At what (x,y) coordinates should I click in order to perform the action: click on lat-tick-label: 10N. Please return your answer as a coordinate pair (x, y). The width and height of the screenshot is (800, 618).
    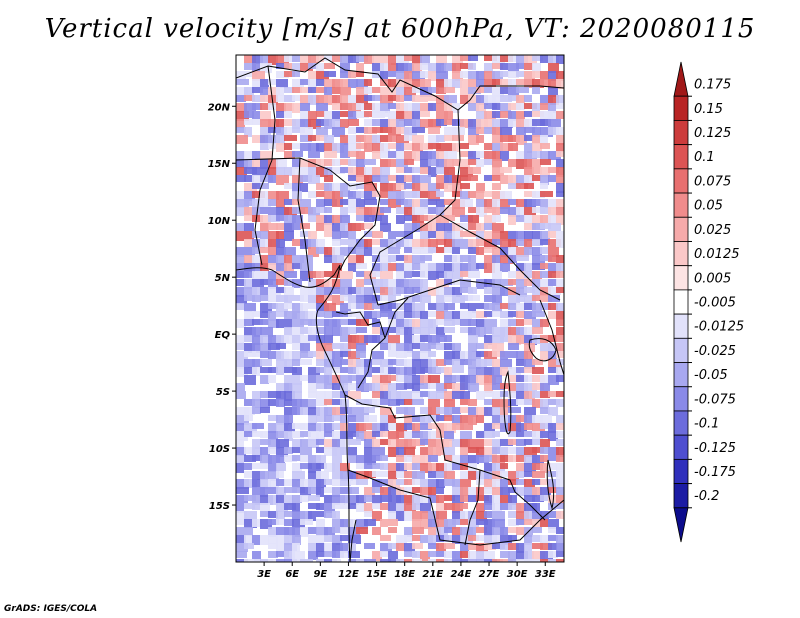
    Looking at the image, I should click on (219, 221).